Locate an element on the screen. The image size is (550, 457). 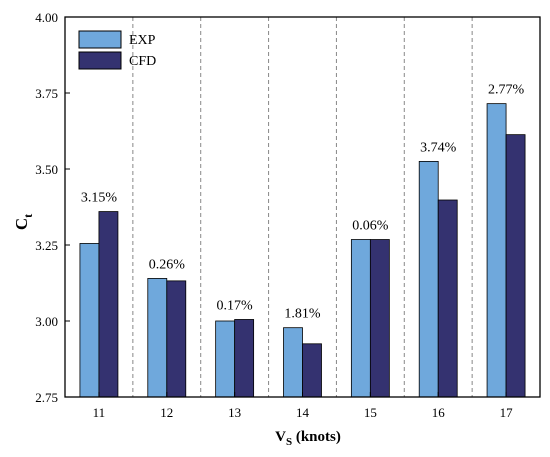
y-tick-label: 3.75 is located at coordinates (46, 93).